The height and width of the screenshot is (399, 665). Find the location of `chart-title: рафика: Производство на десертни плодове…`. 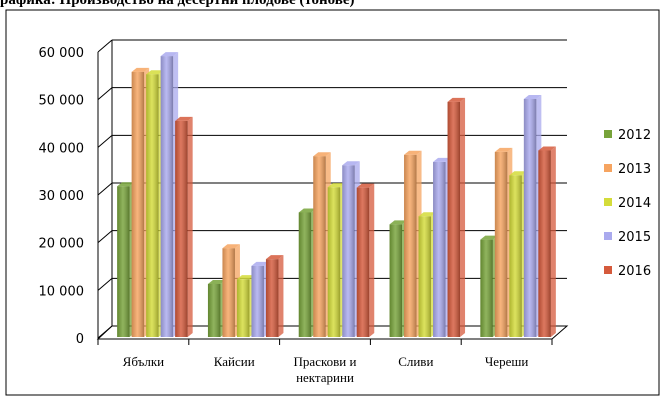

chart-title: рафика: Производство на десертни плодове… is located at coordinates (177, 4).